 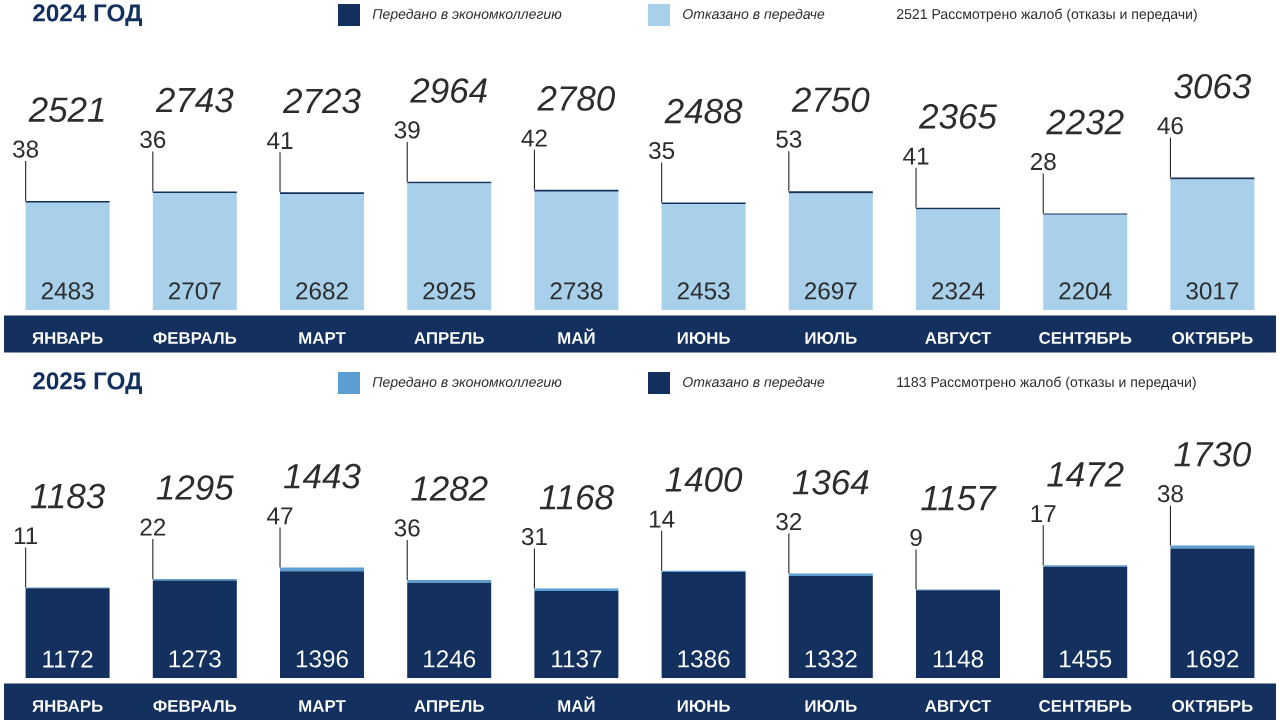 I want to click on data-label: 1246, so click(x=450, y=659).